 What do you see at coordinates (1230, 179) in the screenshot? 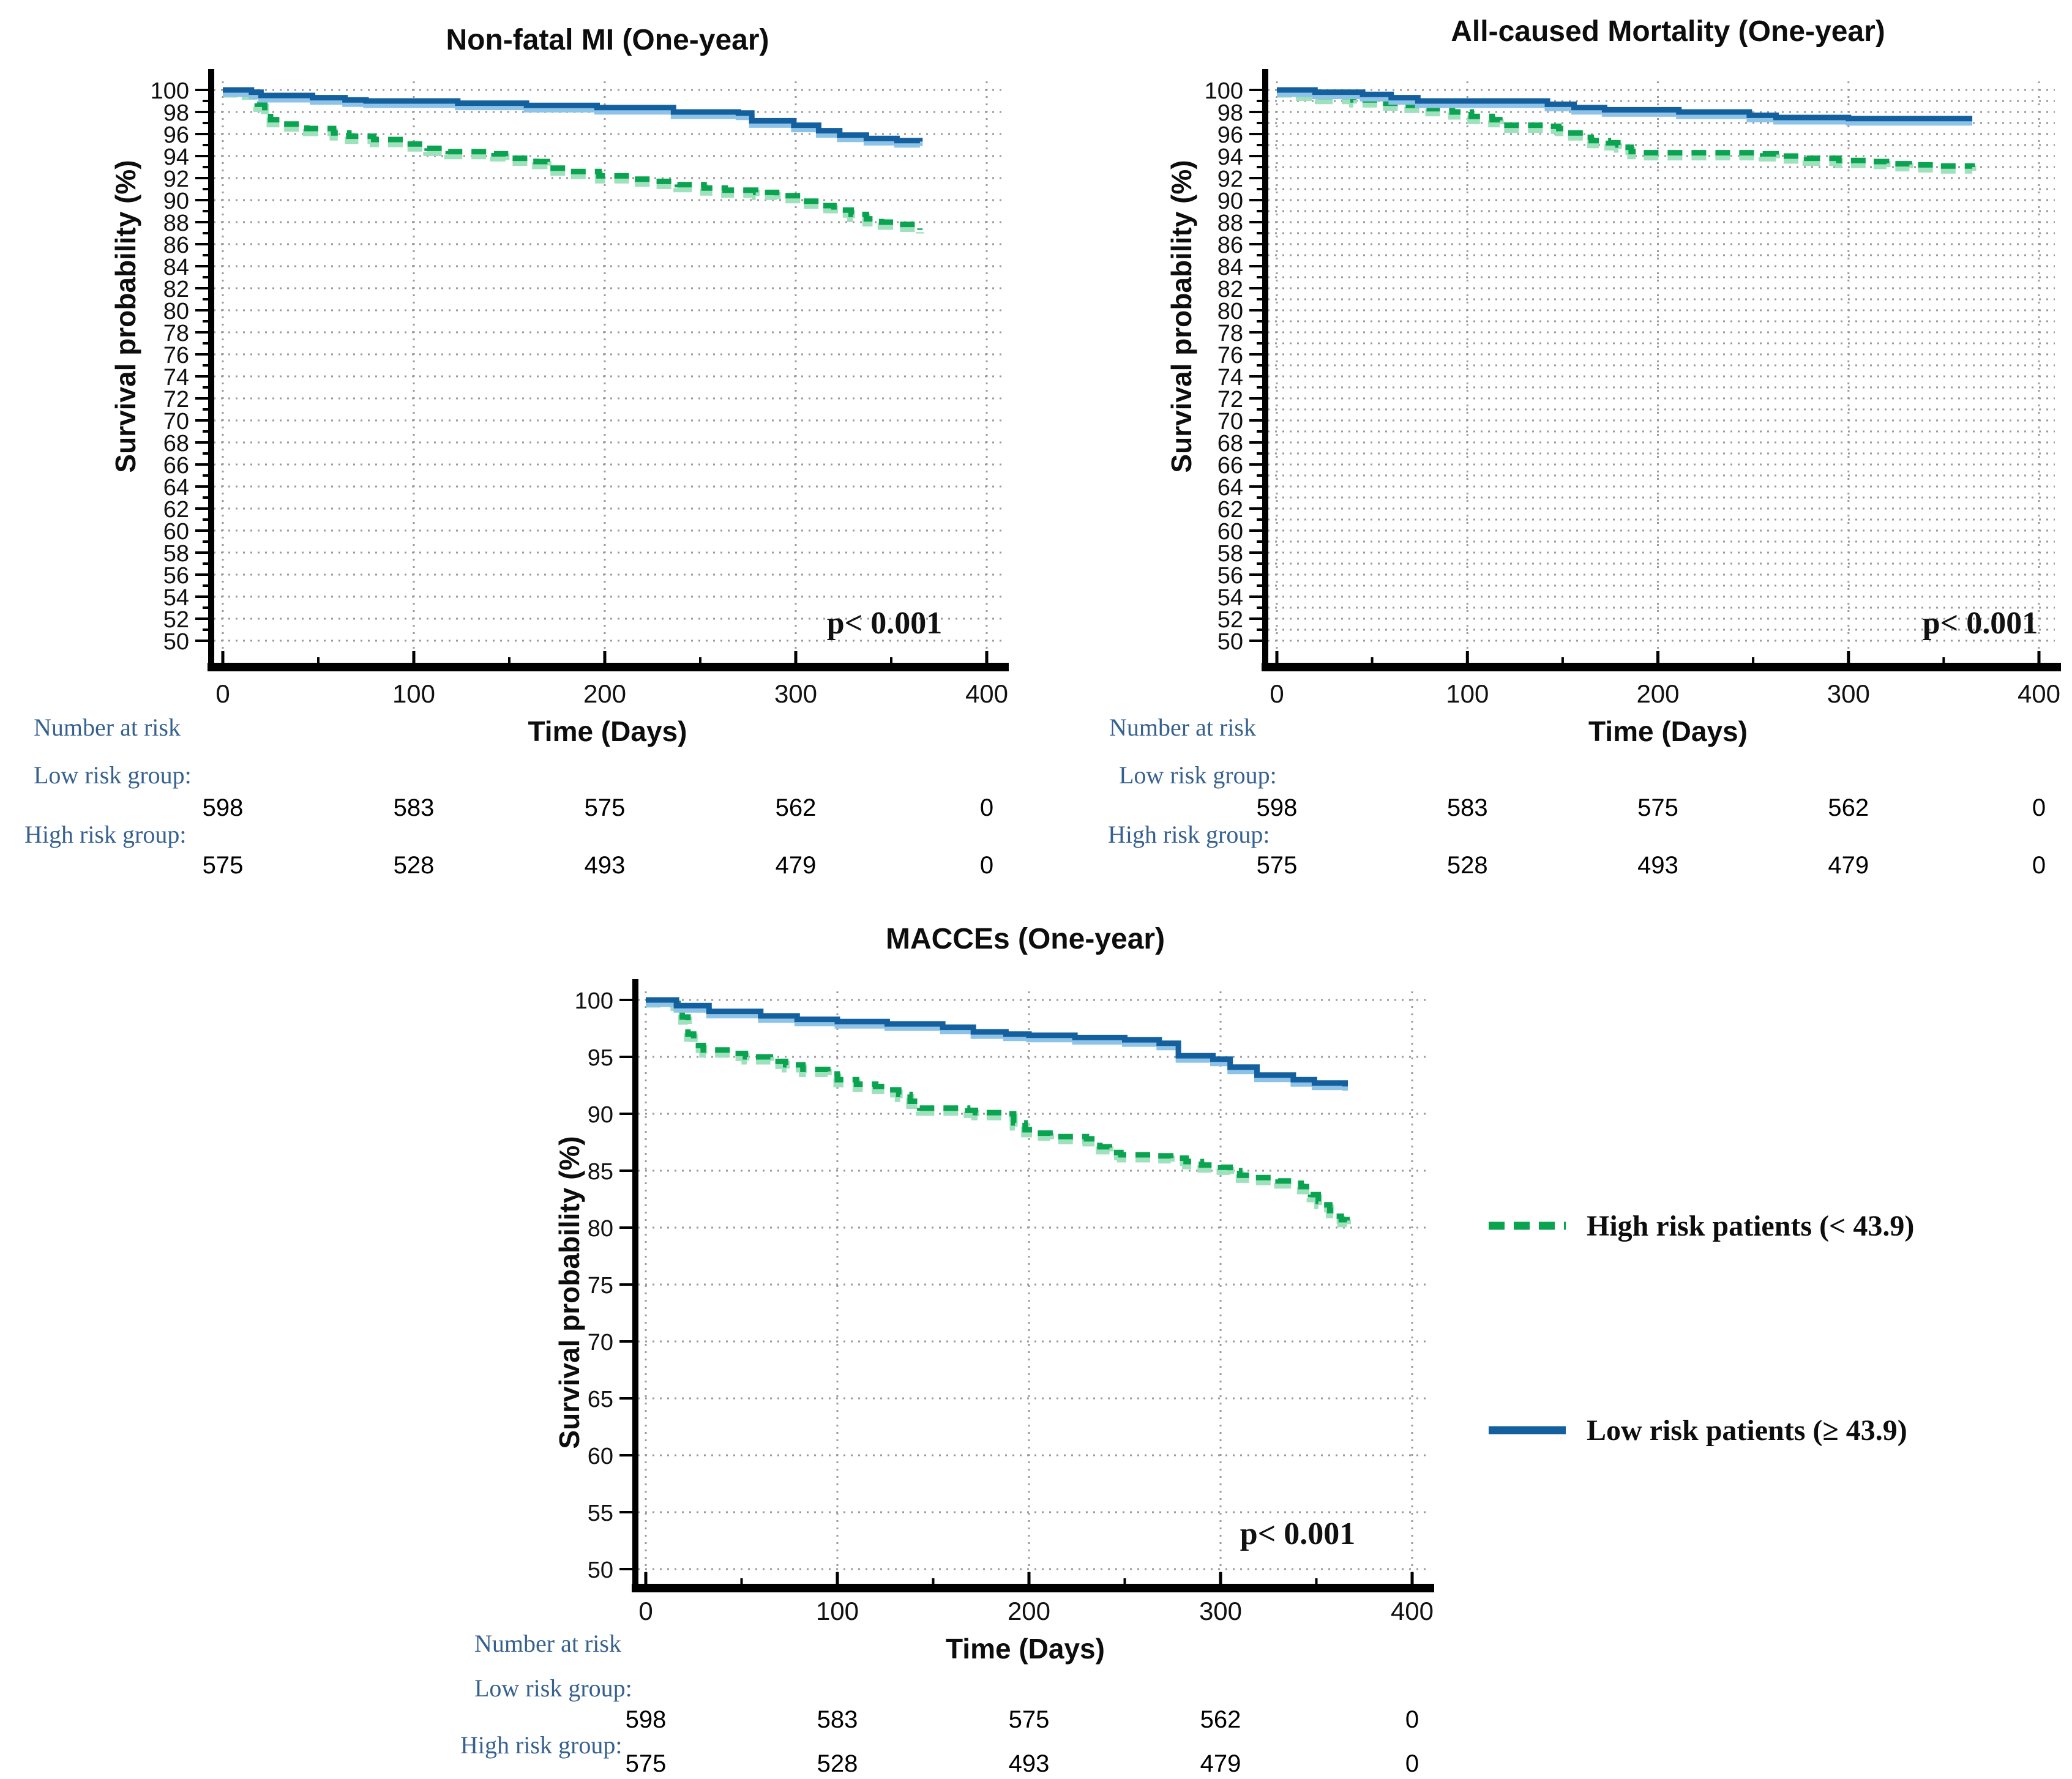
I see `y-tick-label: 92` at bounding box center [1230, 179].